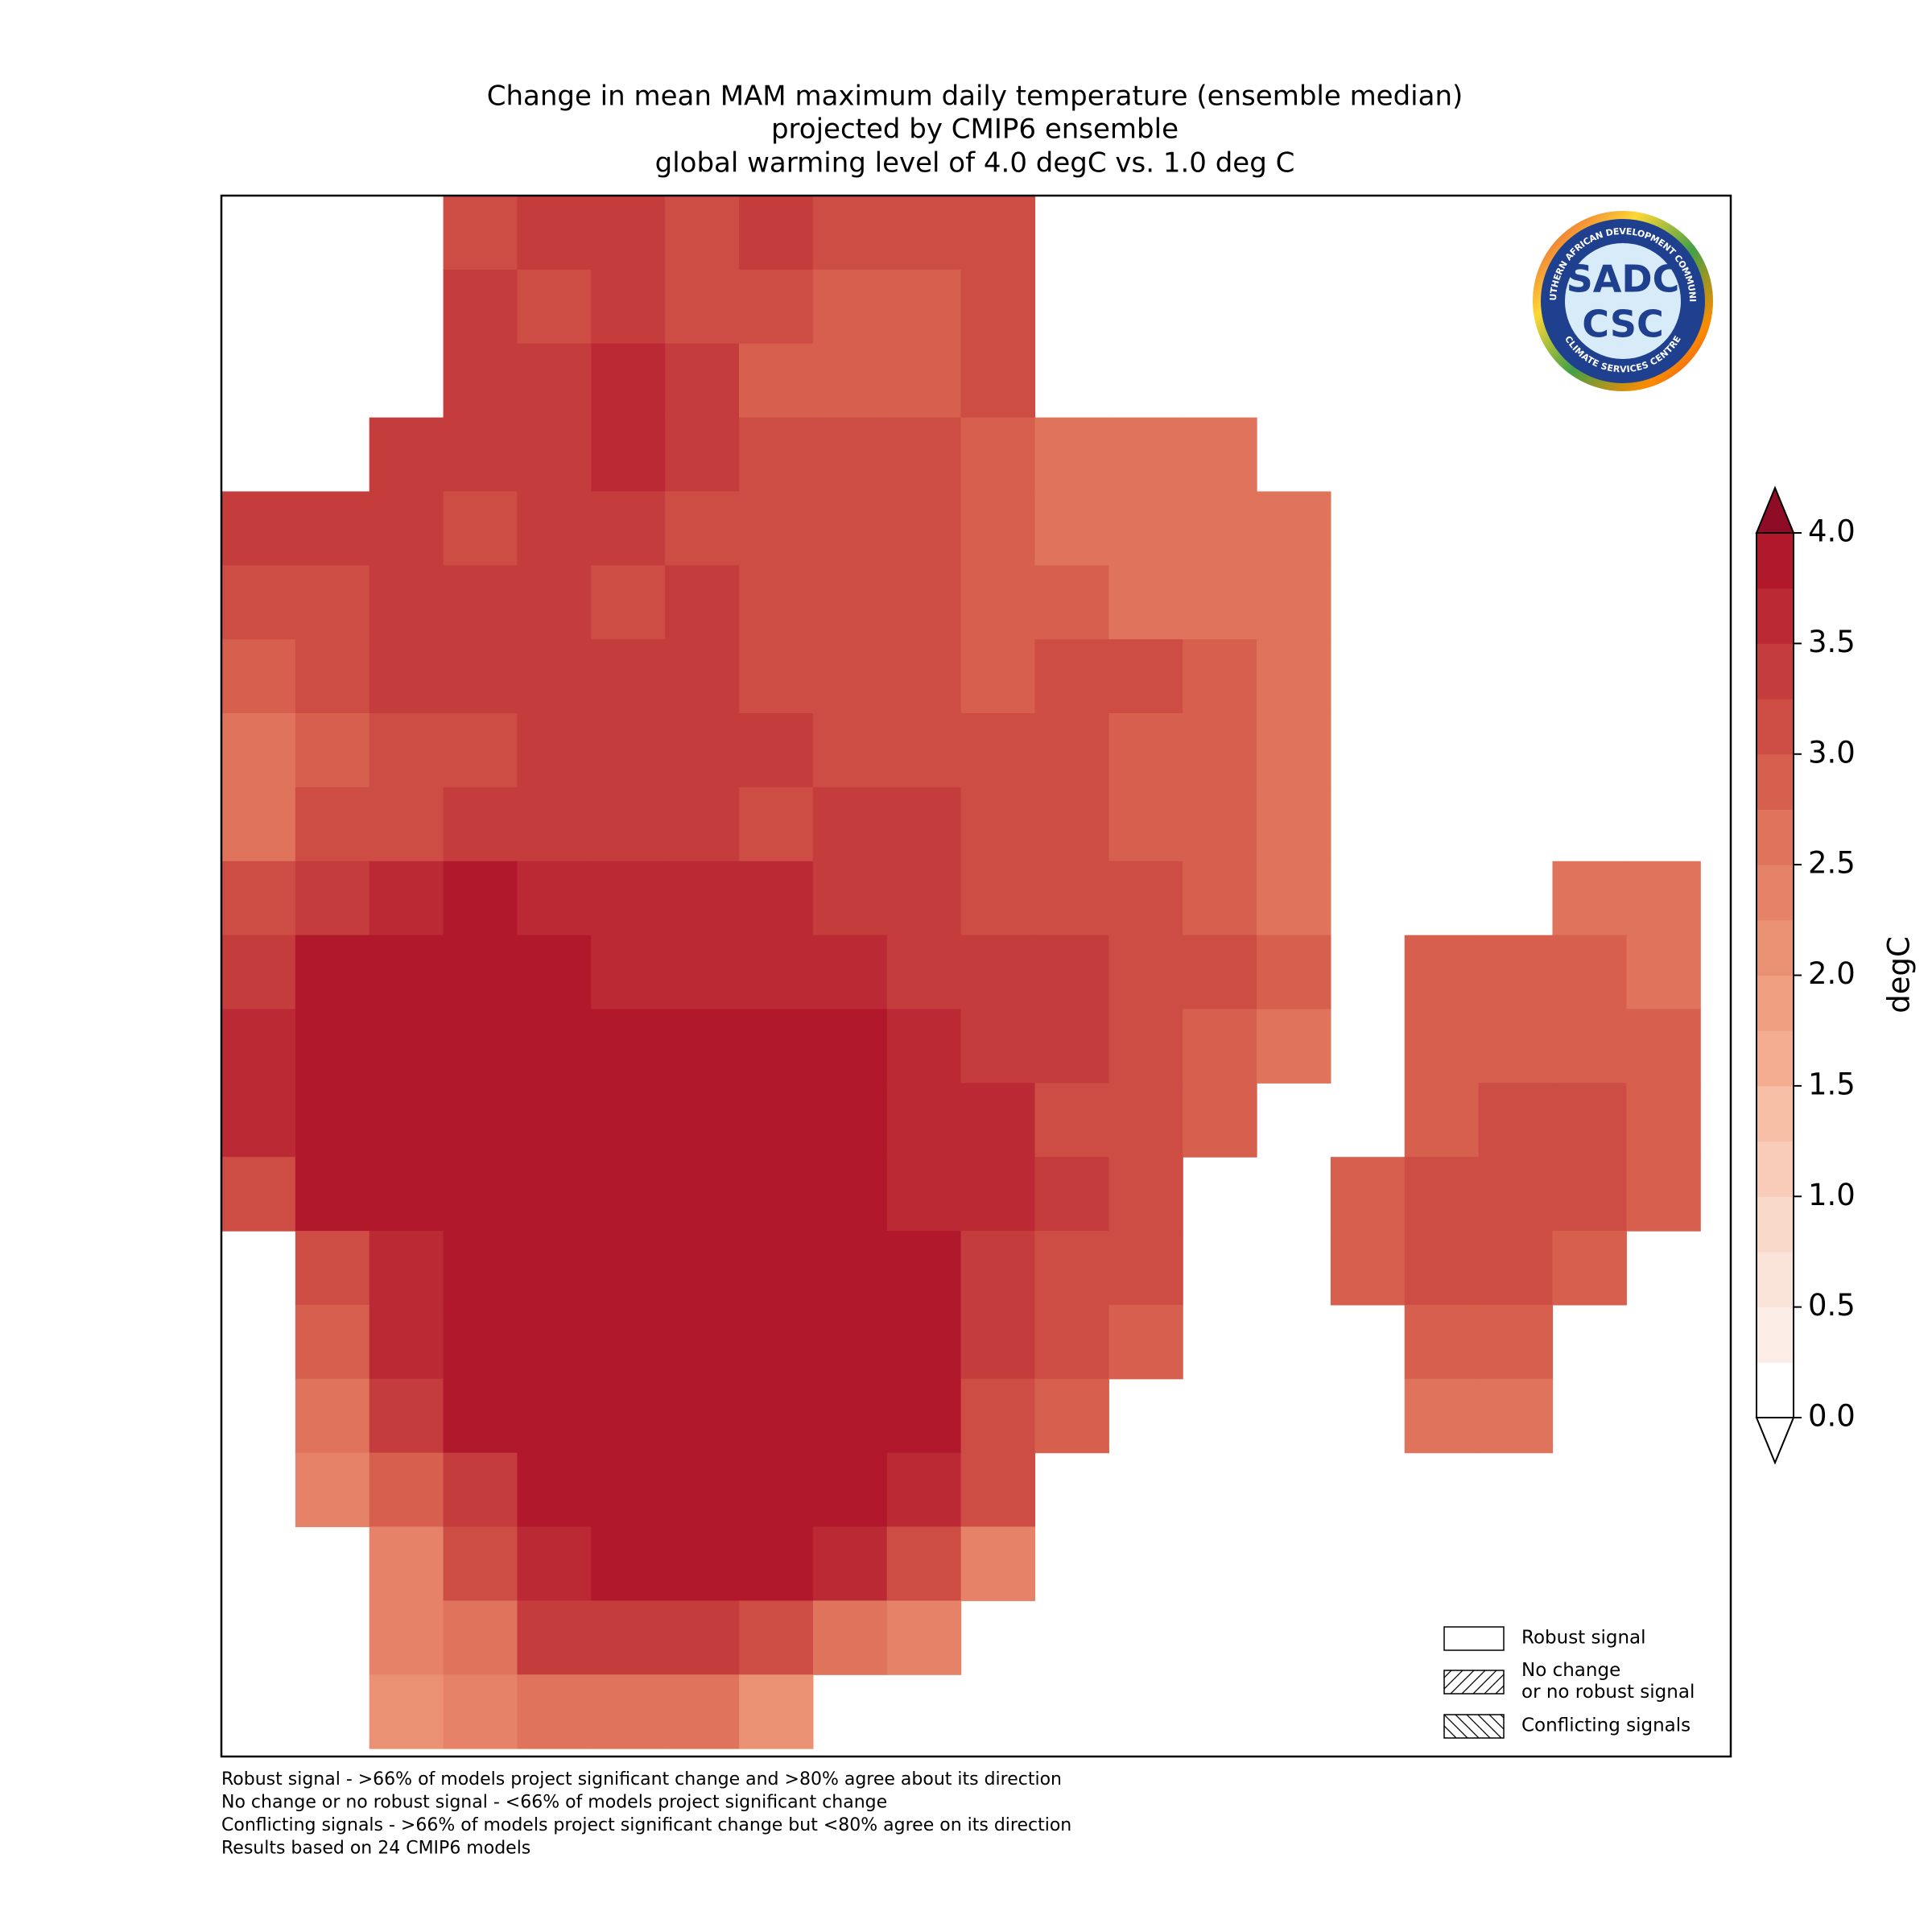 The height and width of the screenshot is (1932, 1932). What do you see at coordinates (1832, 642) in the screenshot?
I see `colorbar-tick-label: 3.5` at bounding box center [1832, 642].